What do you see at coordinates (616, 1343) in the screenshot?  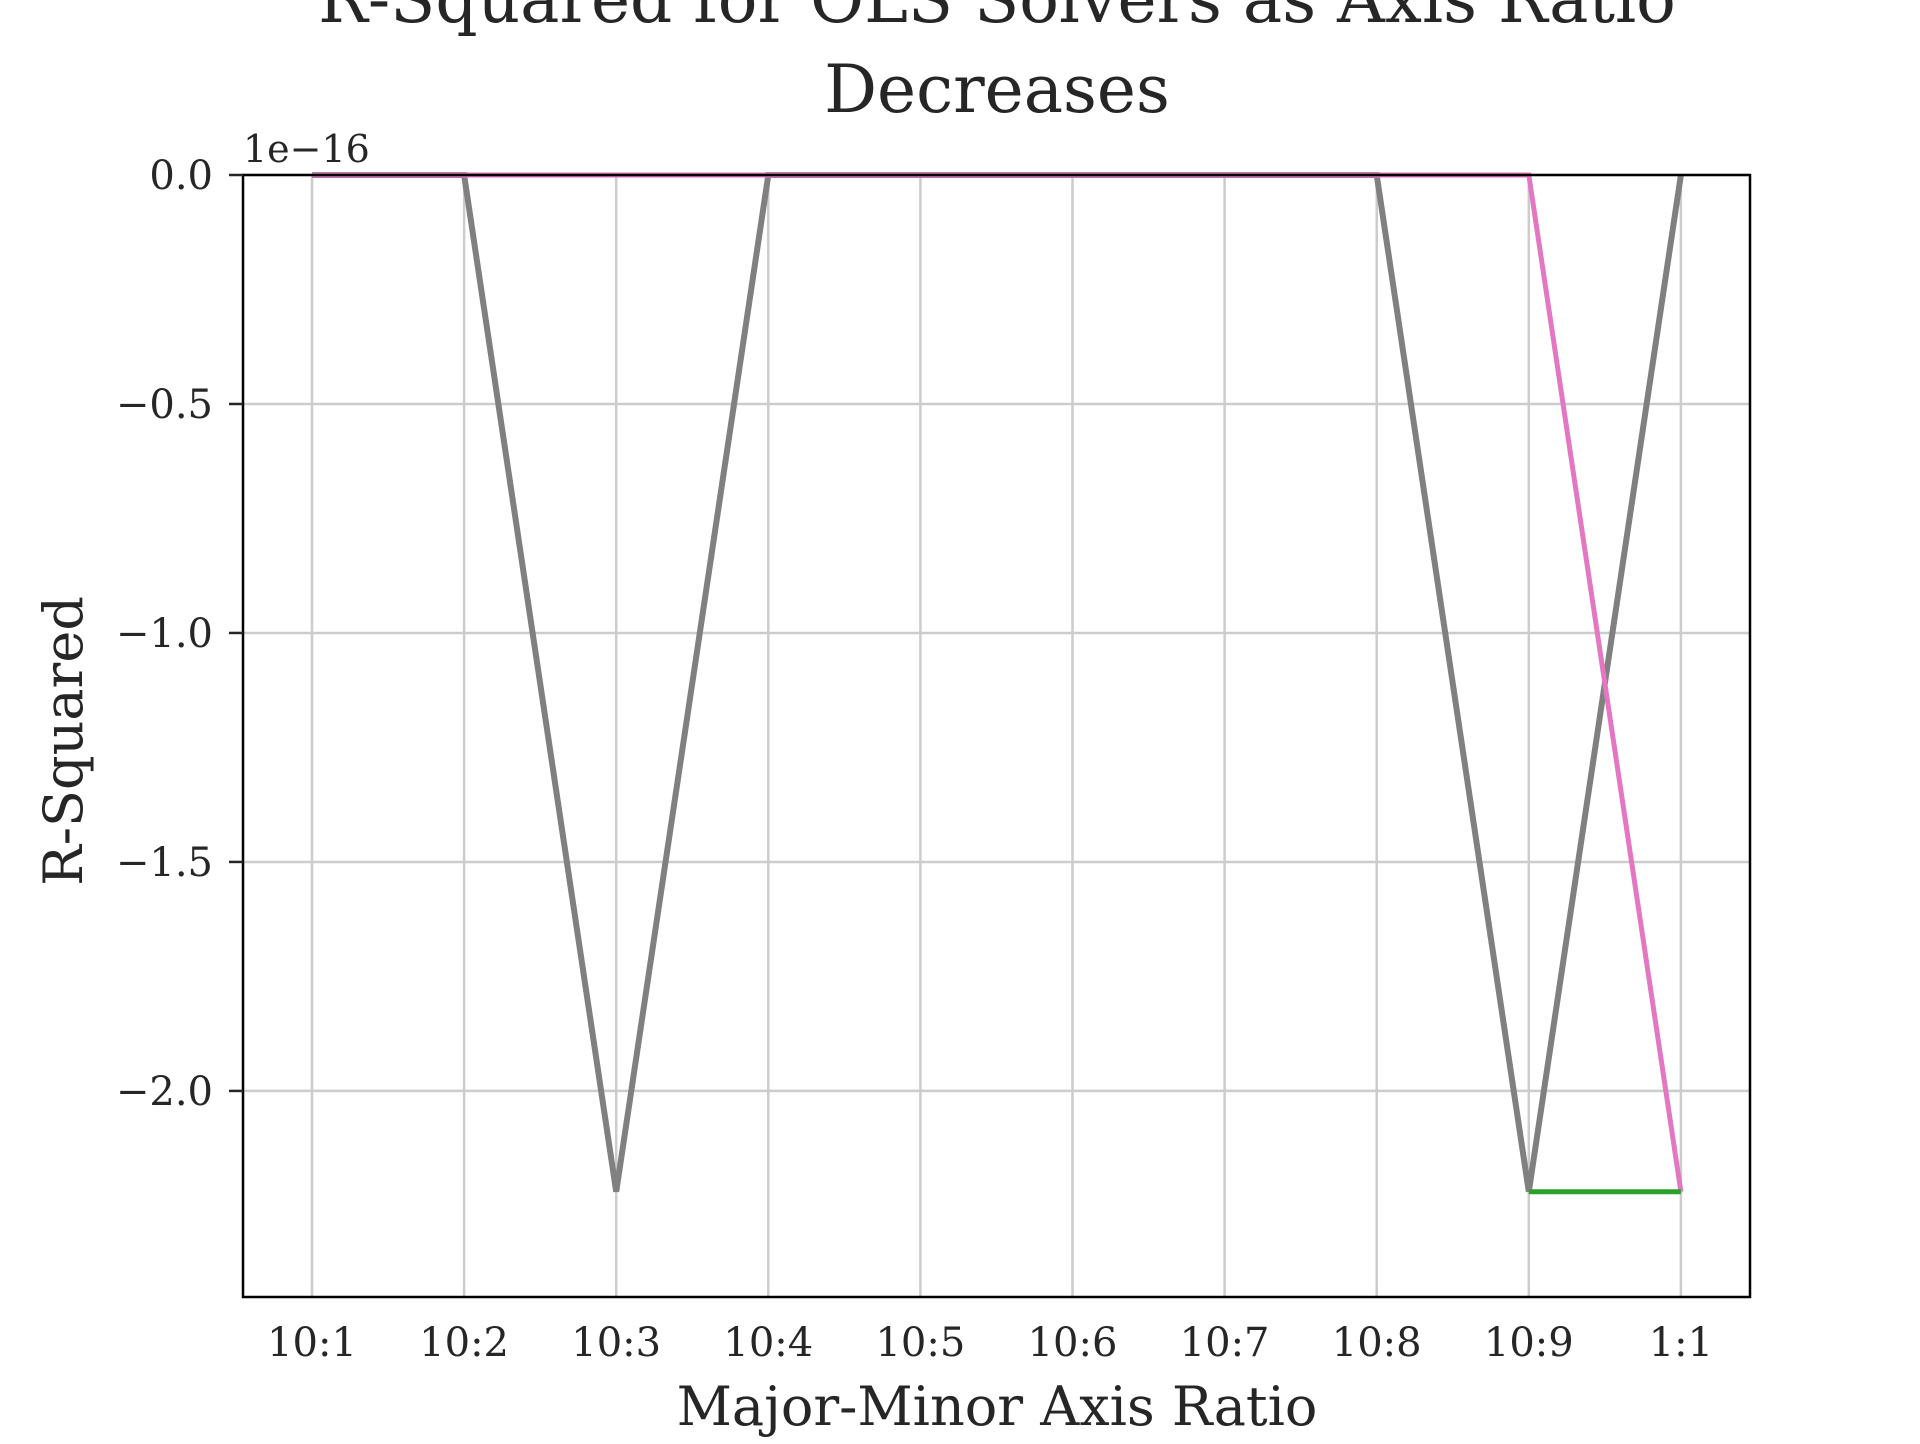 I see `x-tick-label: 10:3` at bounding box center [616, 1343].